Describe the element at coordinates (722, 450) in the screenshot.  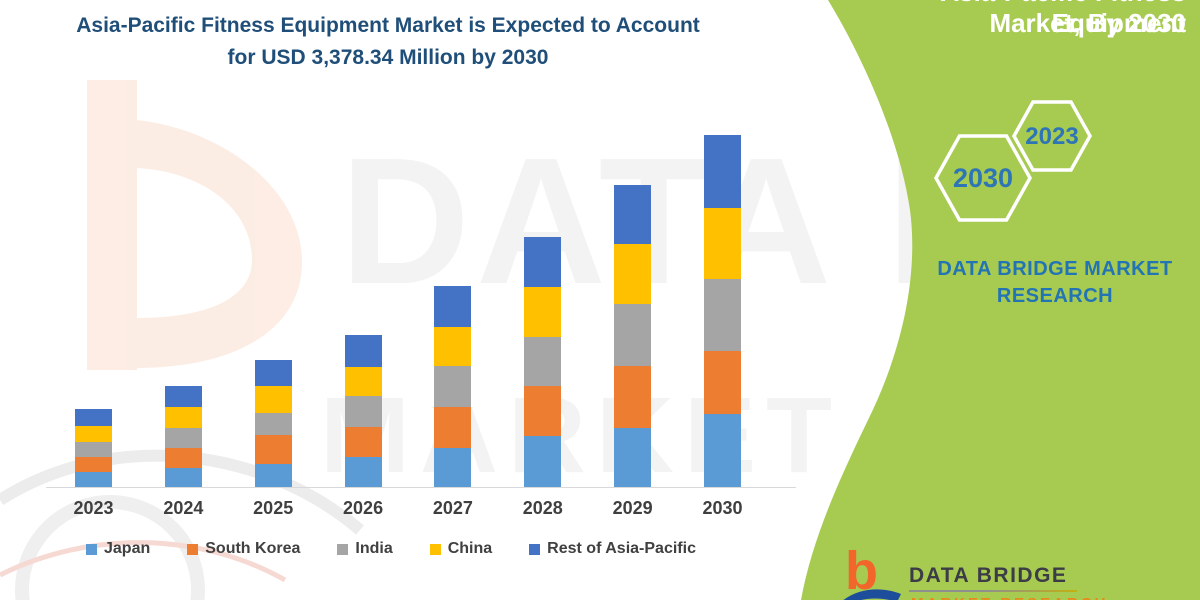
I see `bar-segment-2030-japan` at that location.